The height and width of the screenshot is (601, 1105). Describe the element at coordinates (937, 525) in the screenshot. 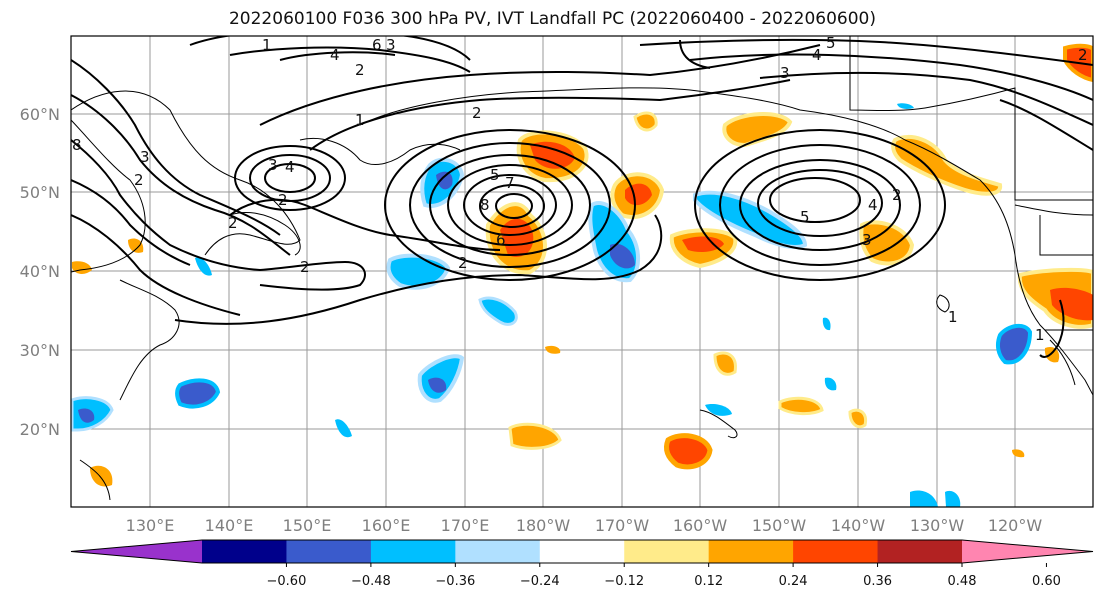

I see `lon-label: 130°W` at that location.